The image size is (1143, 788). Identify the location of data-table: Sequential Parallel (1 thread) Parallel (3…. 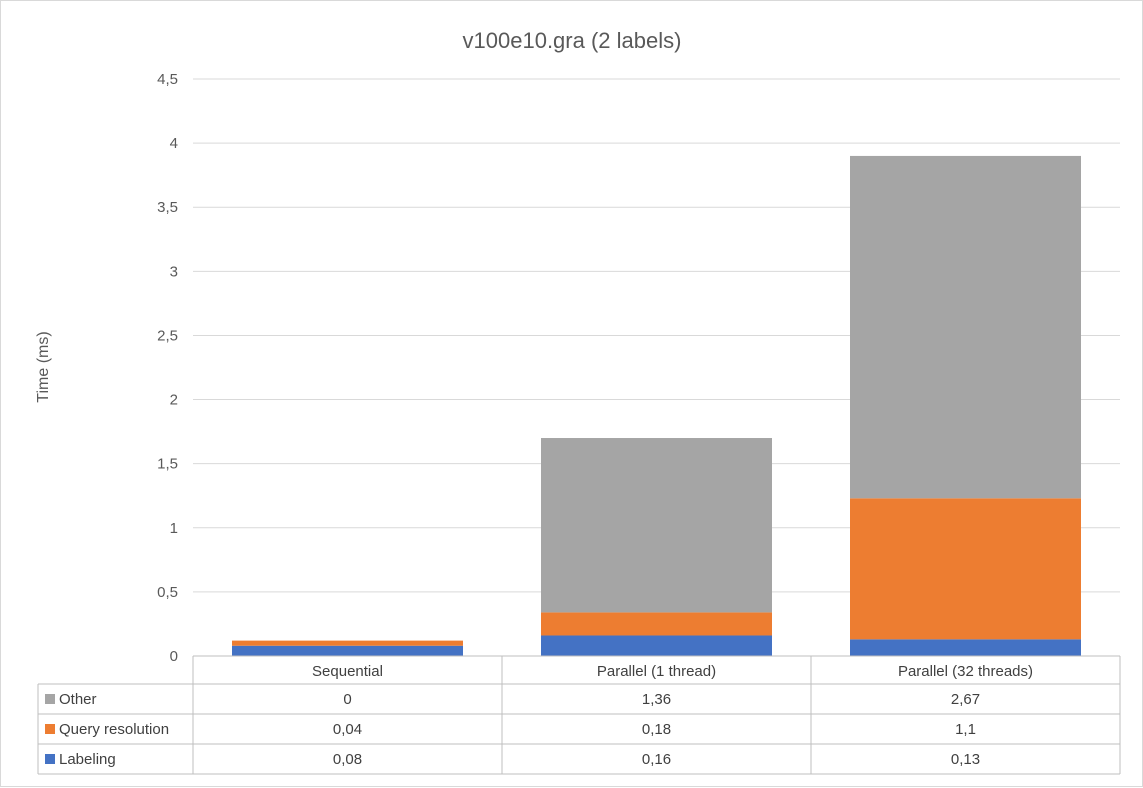
(579, 715).